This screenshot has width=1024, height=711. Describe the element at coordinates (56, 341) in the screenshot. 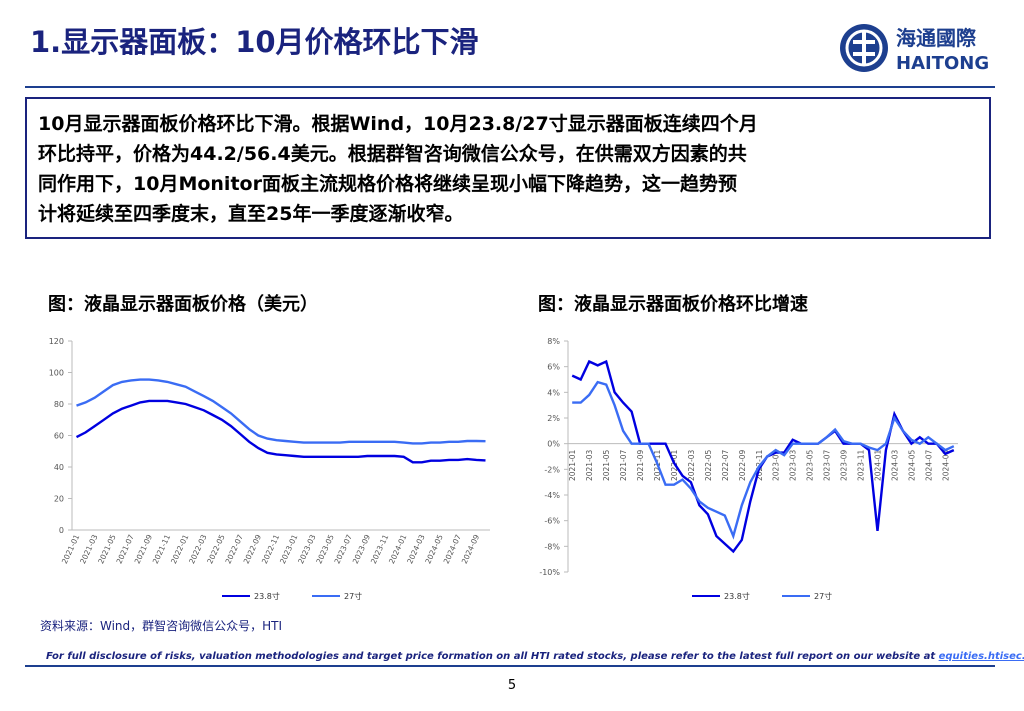

I see `y-tick-label: 120` at that location.